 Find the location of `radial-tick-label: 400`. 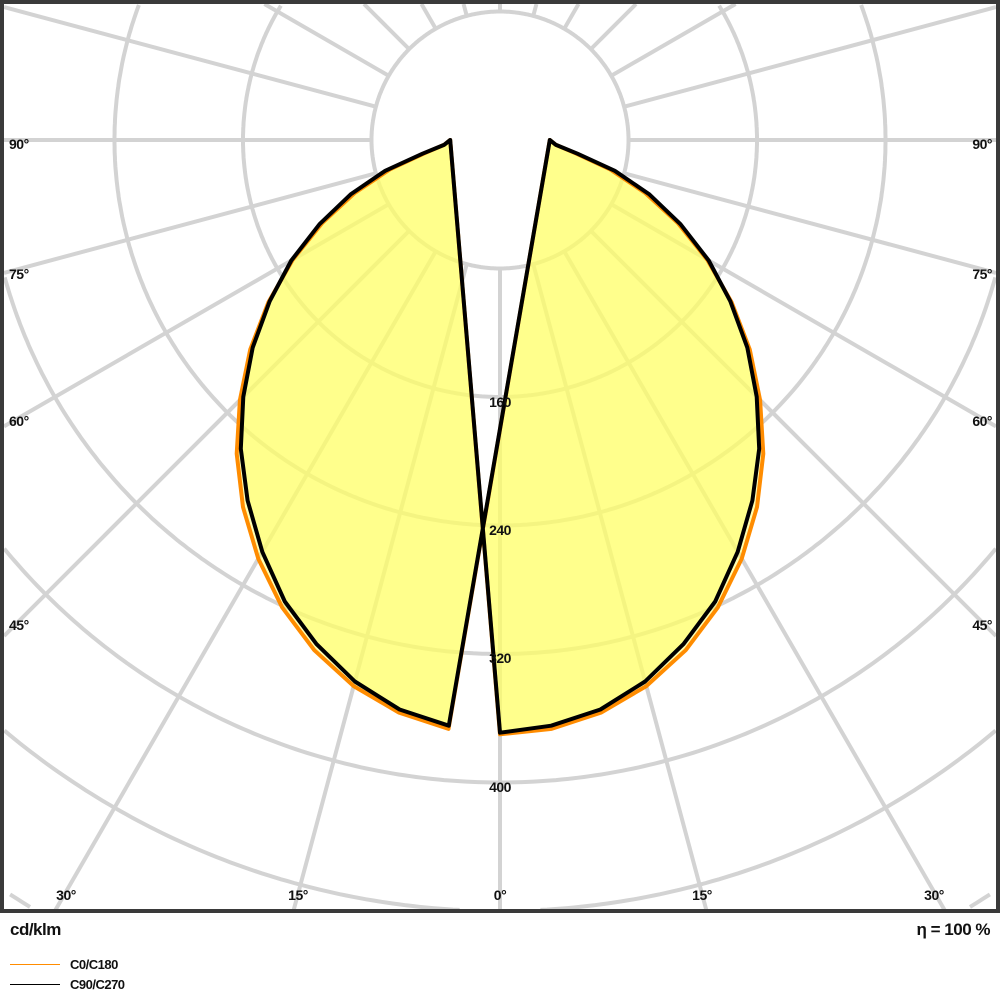

radial-tick-label: 400 is located at coordinates (500, 787).